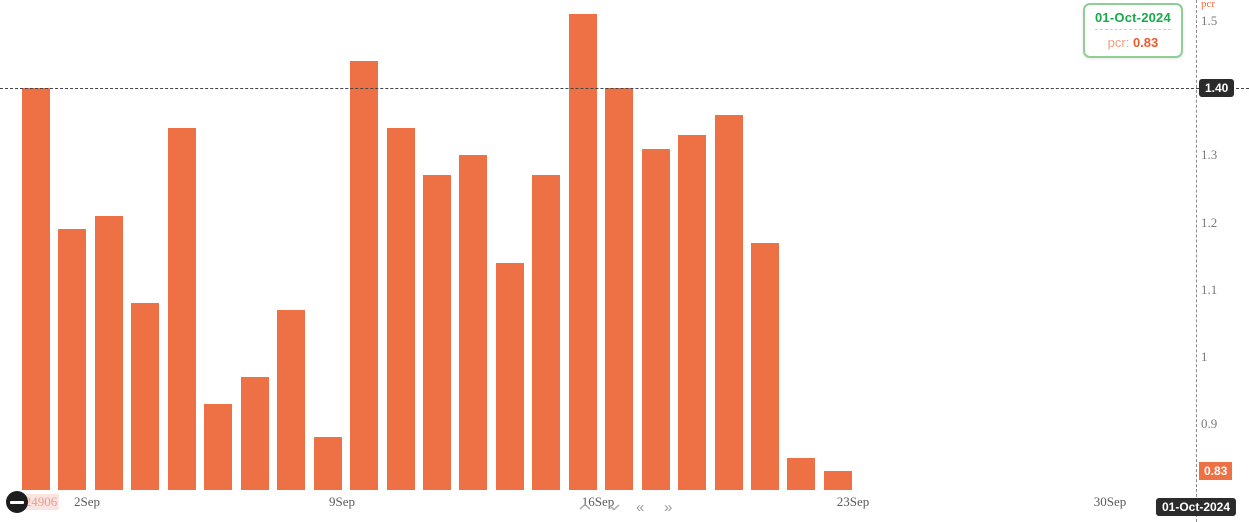 The width and height of the screenshot is (1249, 522). What do you see at coordinates (1209, 289) in the screenshot?
I see `y-axis-tick-label: 1.1` at bounding box center [1209, 289].